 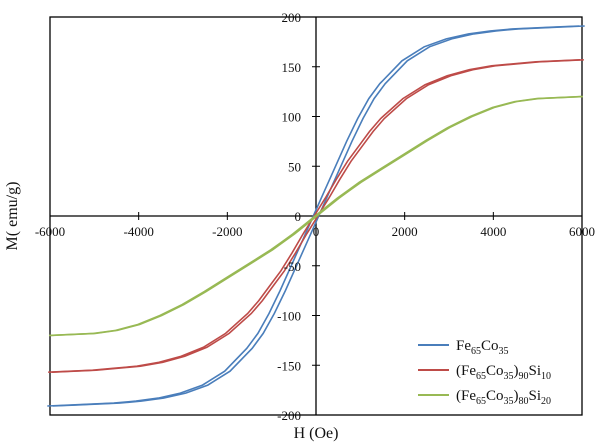 I want to click on x-tick-label-4: 2000, so click(x=405, y=231).